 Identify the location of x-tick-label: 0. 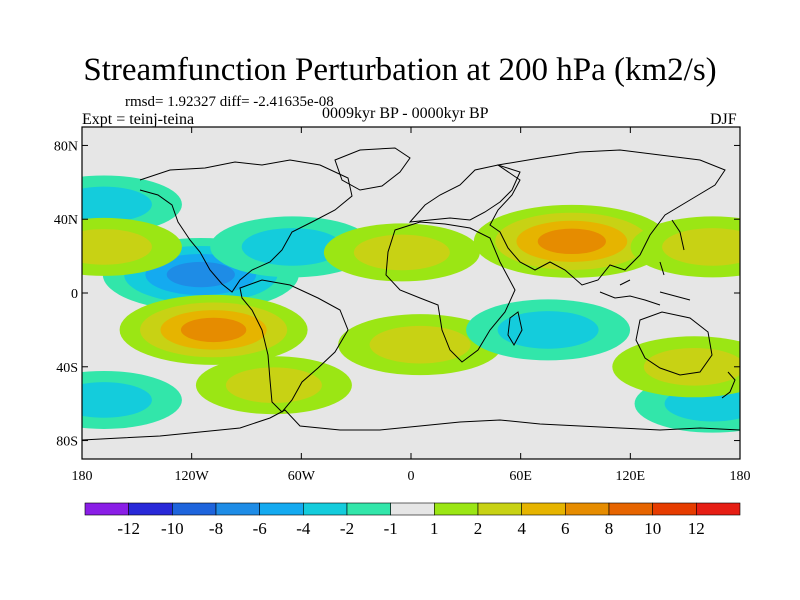
(411, 476).